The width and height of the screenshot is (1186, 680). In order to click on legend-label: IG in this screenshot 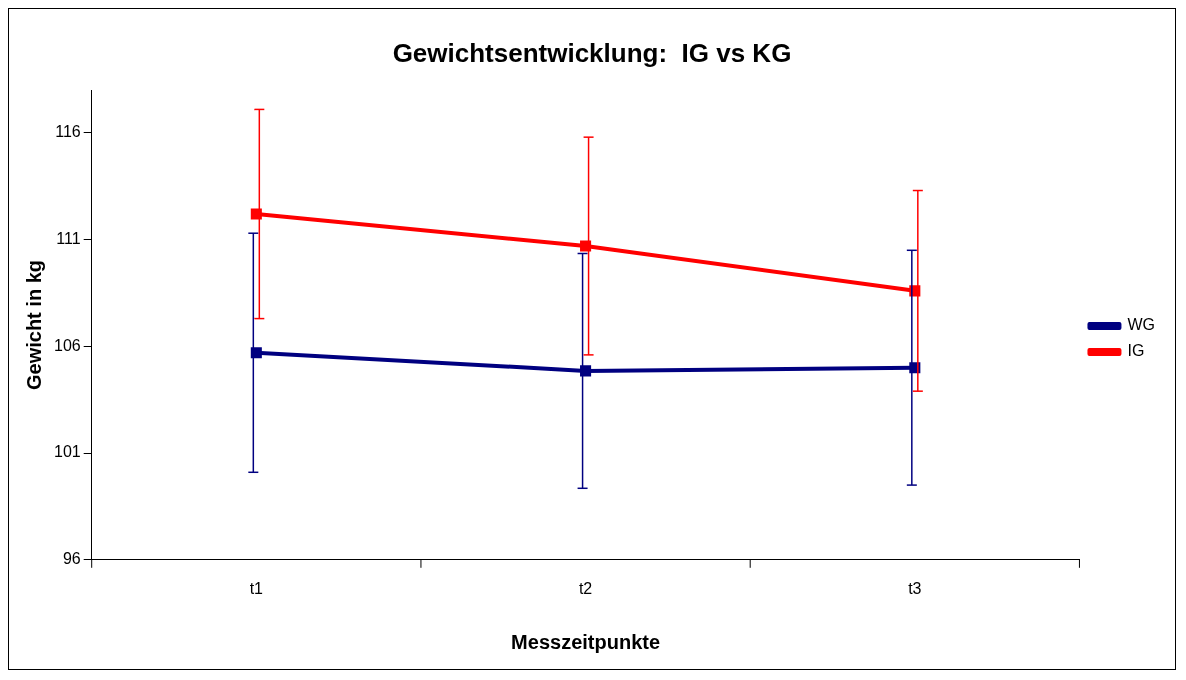, I will do `click(1136, 351)`.